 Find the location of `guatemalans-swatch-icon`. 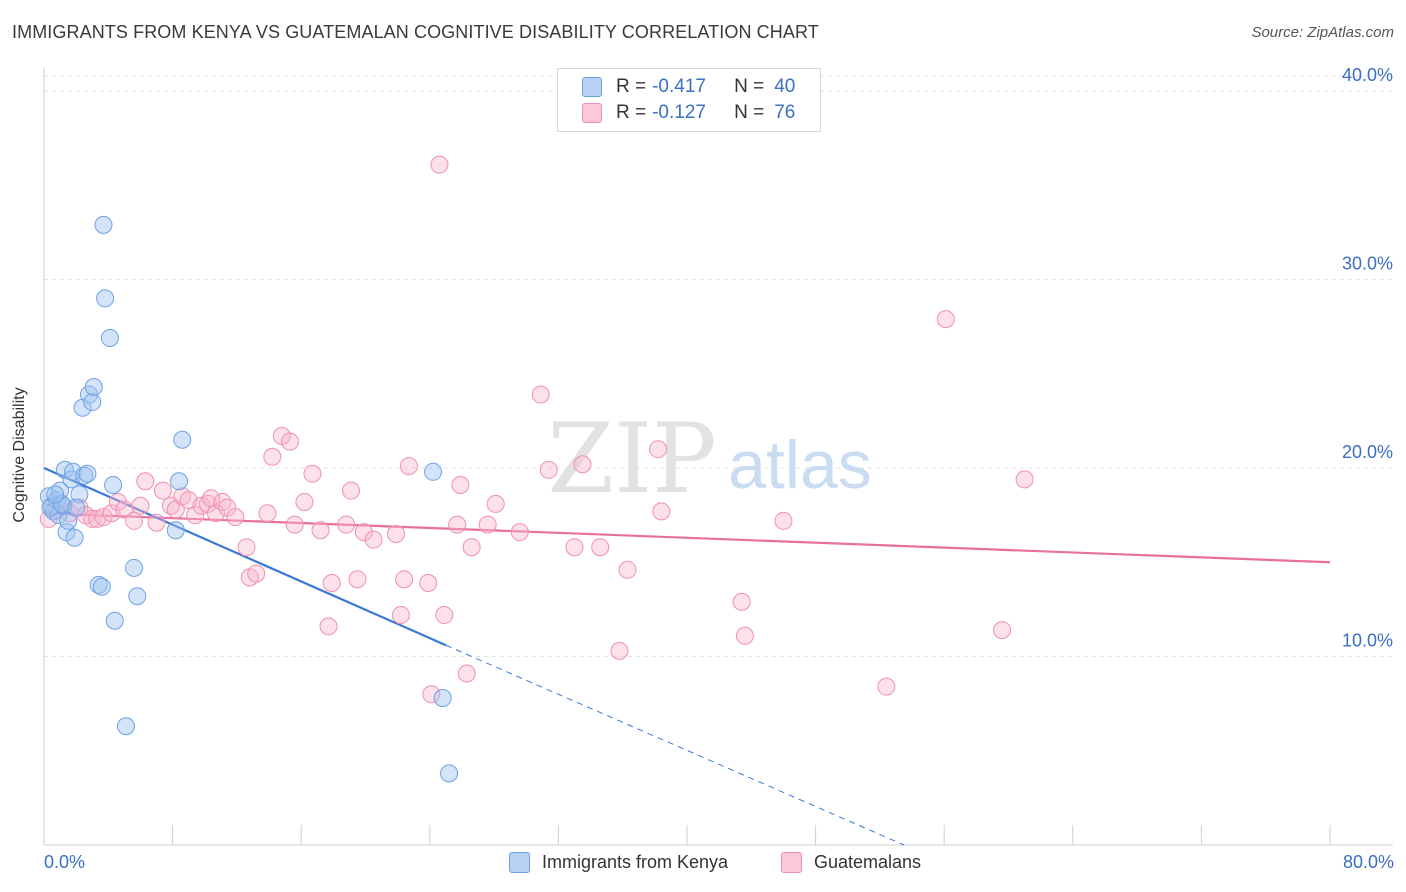

guatemalans-swatch-icon is located at coordinates (592, 113).